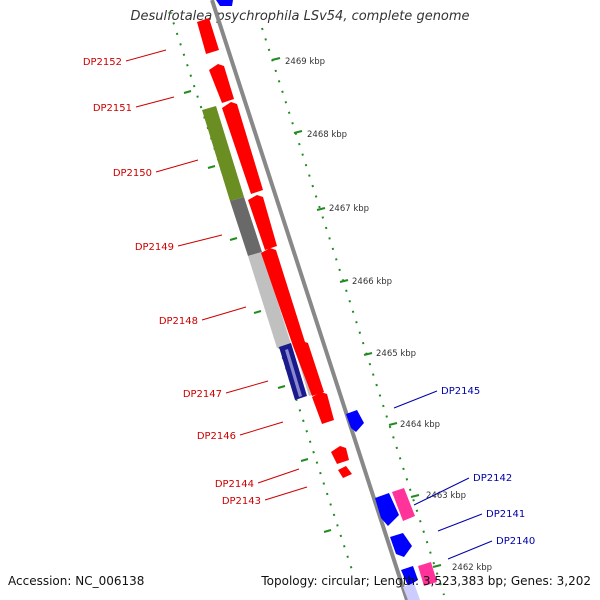  Describe the element at coordinates (349, 209) in the screenshot. I see `scale-label: 2467 kbp` at that location.